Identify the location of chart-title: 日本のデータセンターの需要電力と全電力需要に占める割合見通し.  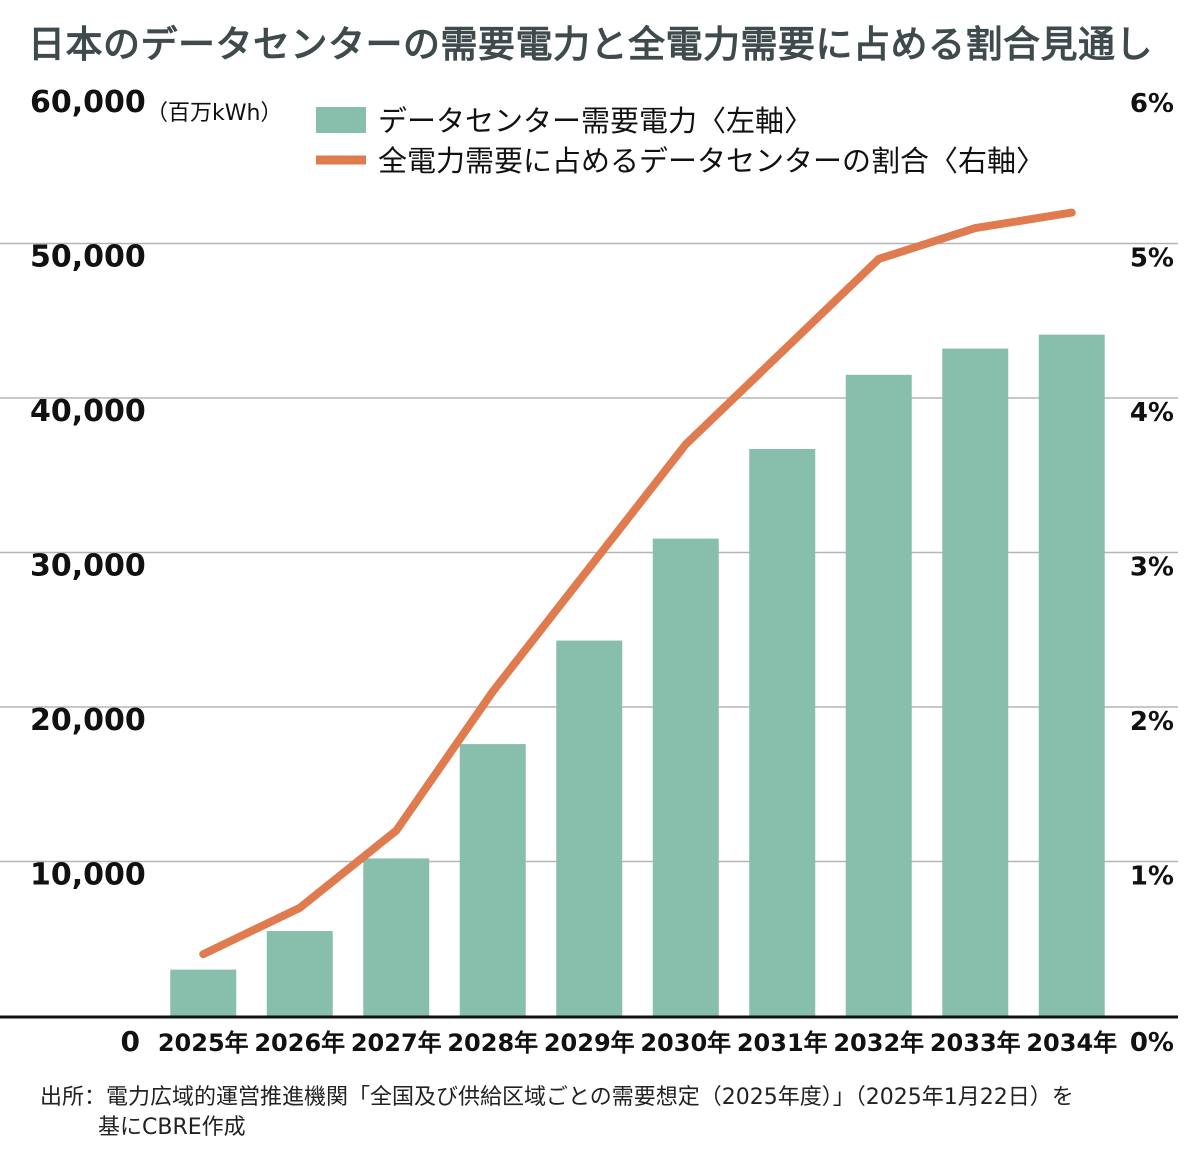
(590, 44).